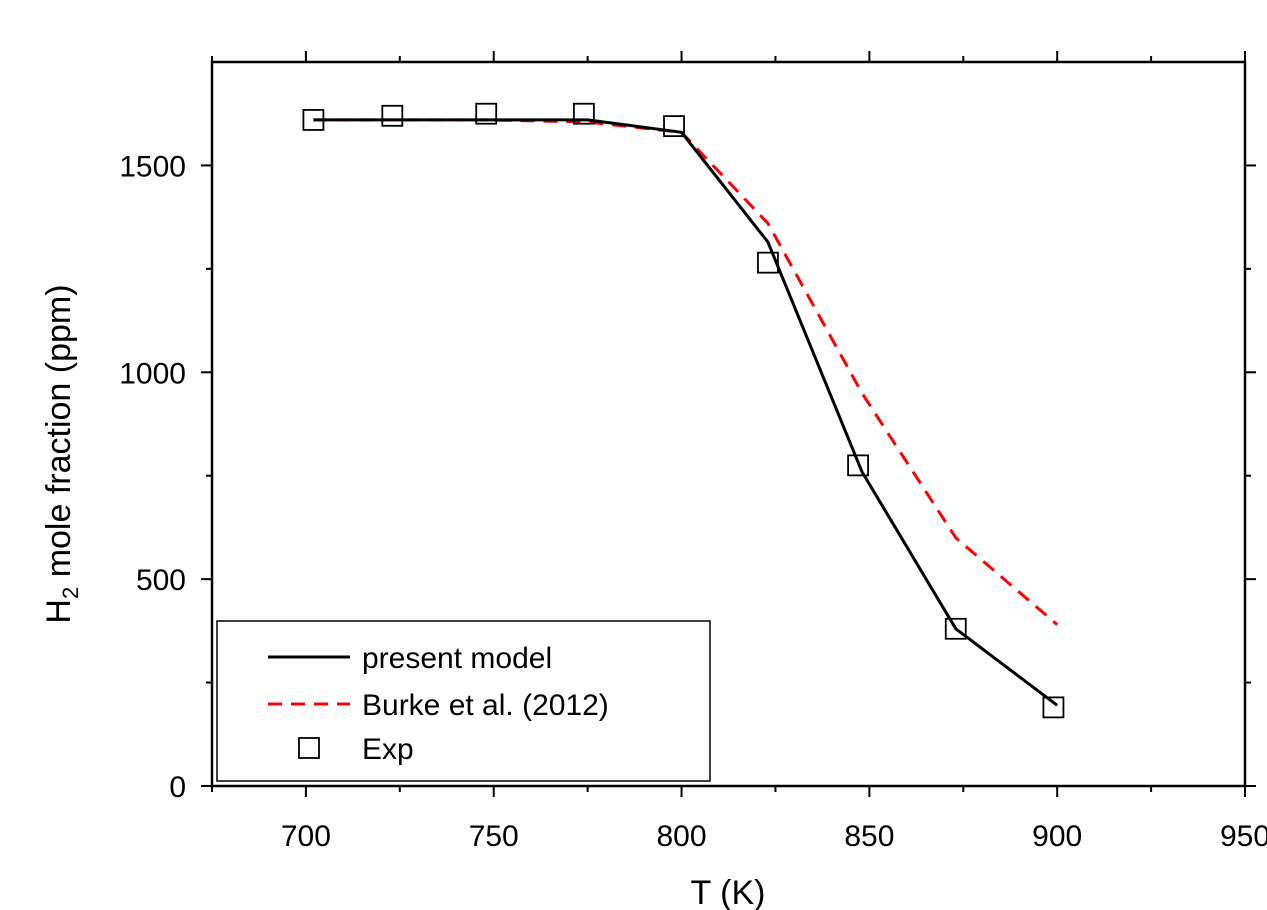 This screenshot has height=910, width=1267. I want to click on y-axis-label: H2 mole fraction (ppm), so click(61, 453).